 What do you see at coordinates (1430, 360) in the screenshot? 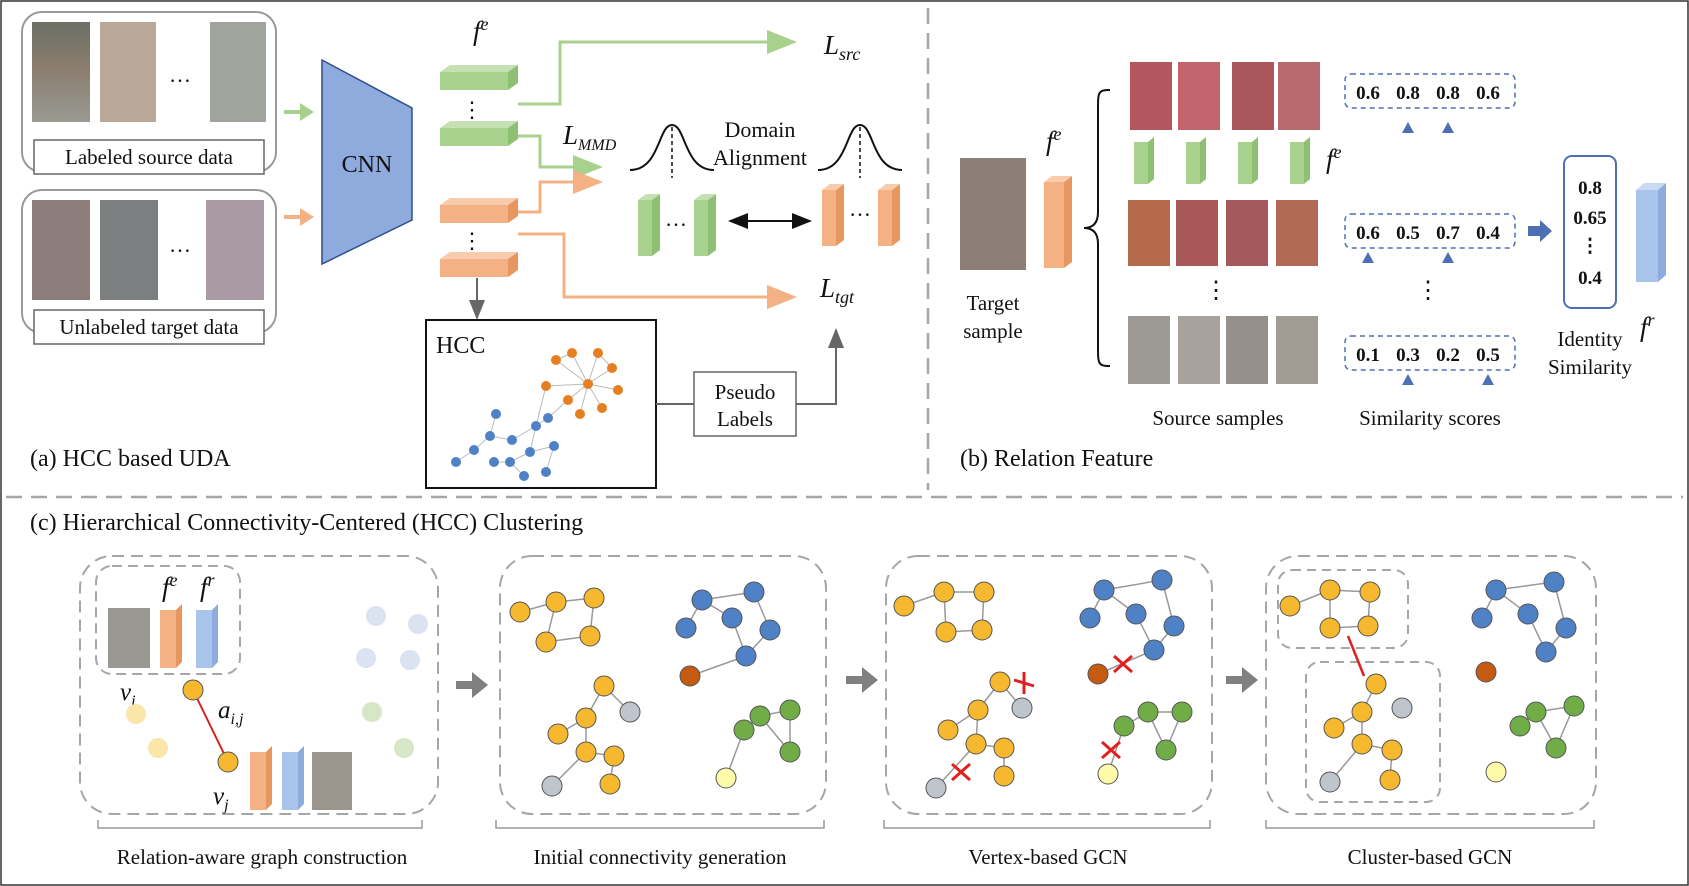
I see `score-box-3: 0.1 0.3 0.2 0.5` at bounding box center [1430, 360].